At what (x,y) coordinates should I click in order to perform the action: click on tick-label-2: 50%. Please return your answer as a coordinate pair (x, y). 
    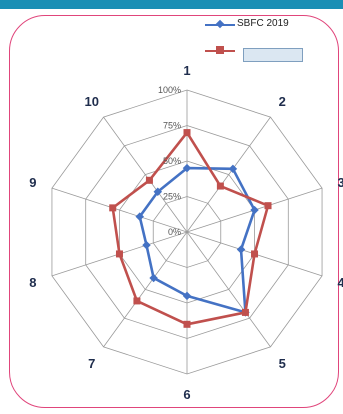
    Looking at the image, I should click on (172, 161).